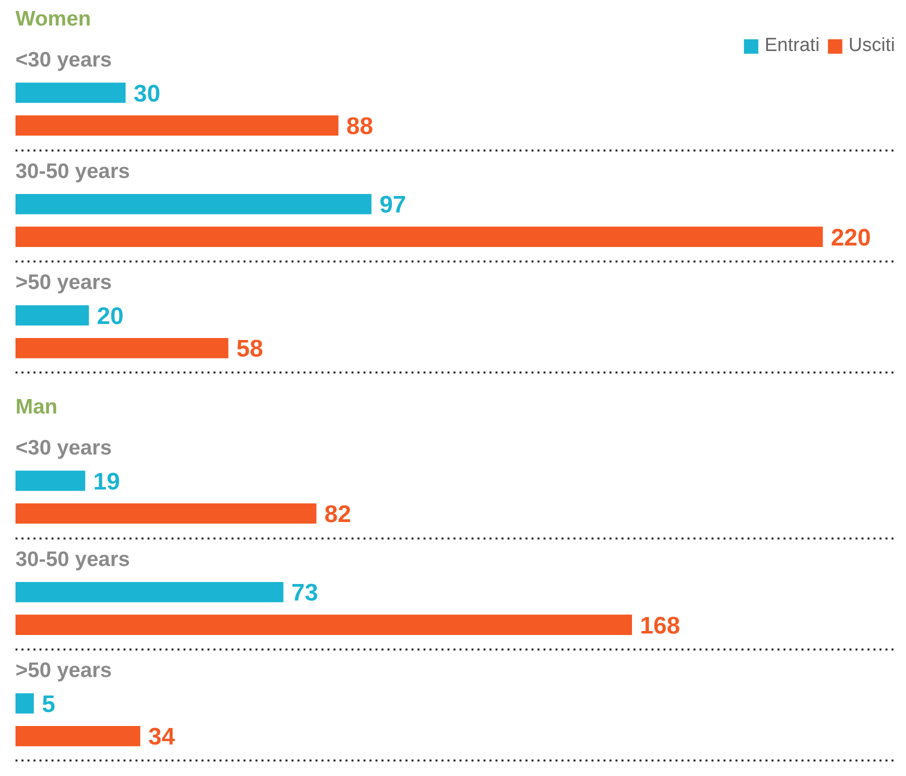 This screenshot has height=776, width=906. I want to click on data-label: 5, so click(49, 704).